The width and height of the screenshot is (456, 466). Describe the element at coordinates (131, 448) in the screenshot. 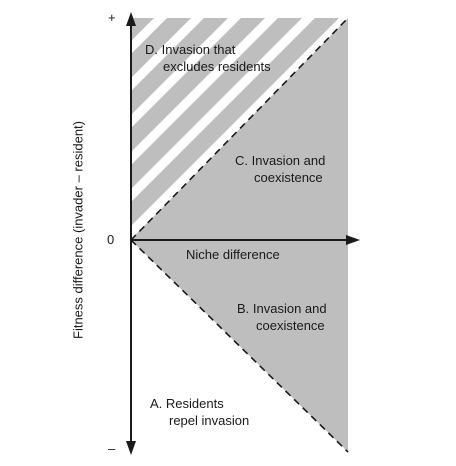

I see `y-axis-arrow-down` at that location.